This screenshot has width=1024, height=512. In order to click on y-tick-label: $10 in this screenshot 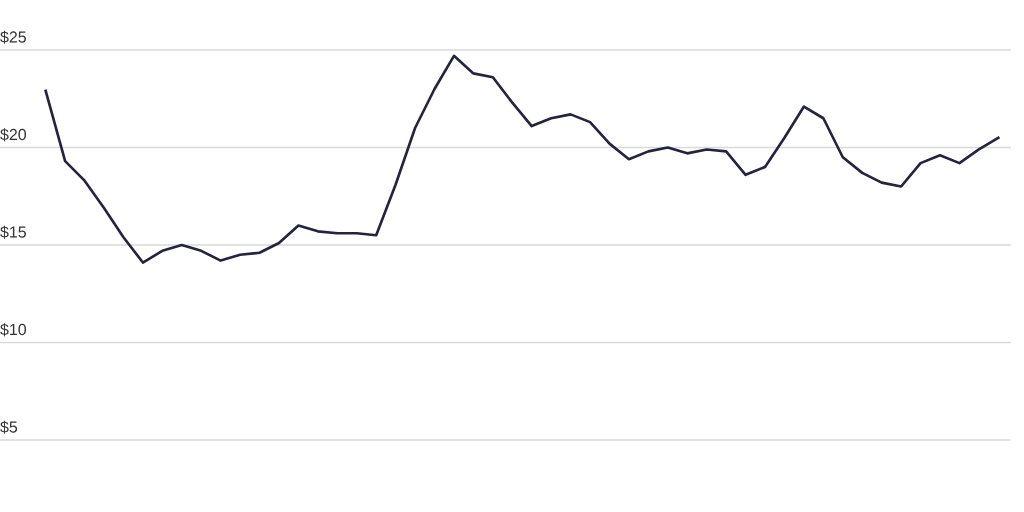, I will do `click(13, 330)`.